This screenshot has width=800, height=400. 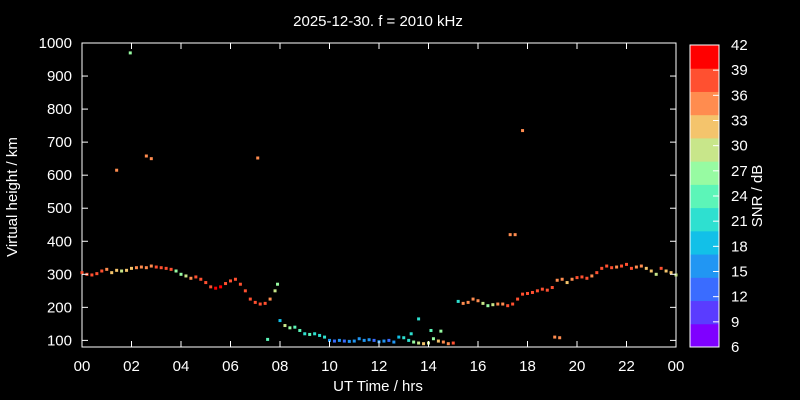 What do you see at coordinates (82, 366) in the screenshot?
I see `x-tick-label: 00` at bounding box center [82, 366].